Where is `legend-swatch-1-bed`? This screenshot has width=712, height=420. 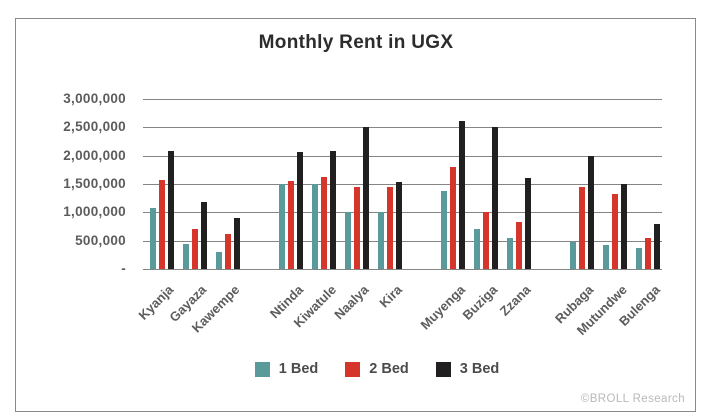 legend-swatch-1-bed is located at coordinates (262, 369).